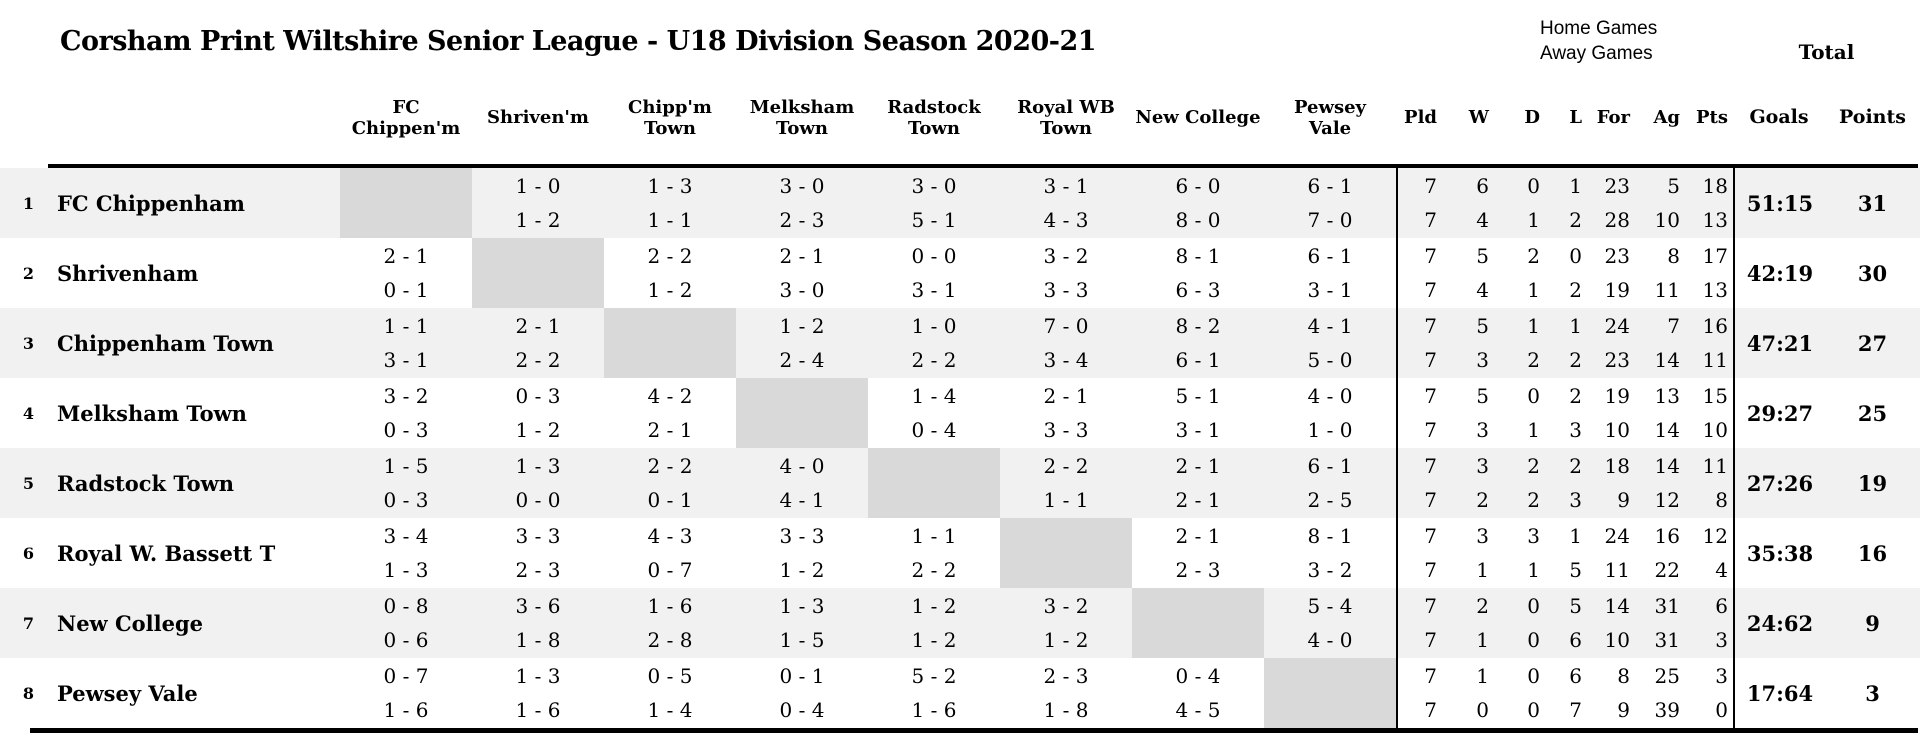  I want to click on away-score: 1 - 5, so click(802, 640).